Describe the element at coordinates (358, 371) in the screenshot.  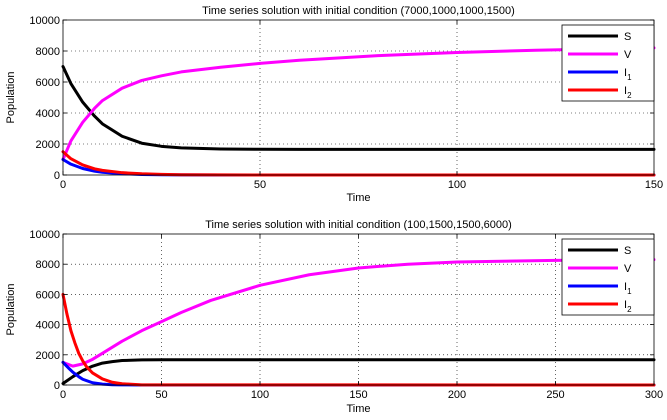
I see `series-line-s` at that location.